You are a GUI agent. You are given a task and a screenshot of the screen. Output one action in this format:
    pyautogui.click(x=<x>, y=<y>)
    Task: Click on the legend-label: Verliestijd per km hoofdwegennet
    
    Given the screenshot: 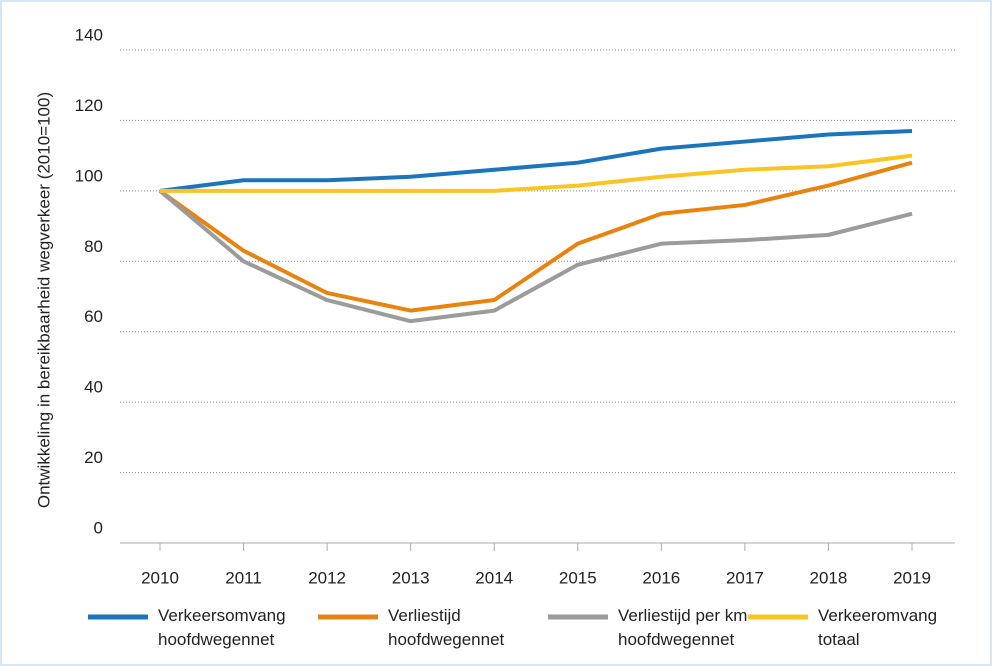 What is the action you would take?
    pyautogui.click(x=682, y=627)
    